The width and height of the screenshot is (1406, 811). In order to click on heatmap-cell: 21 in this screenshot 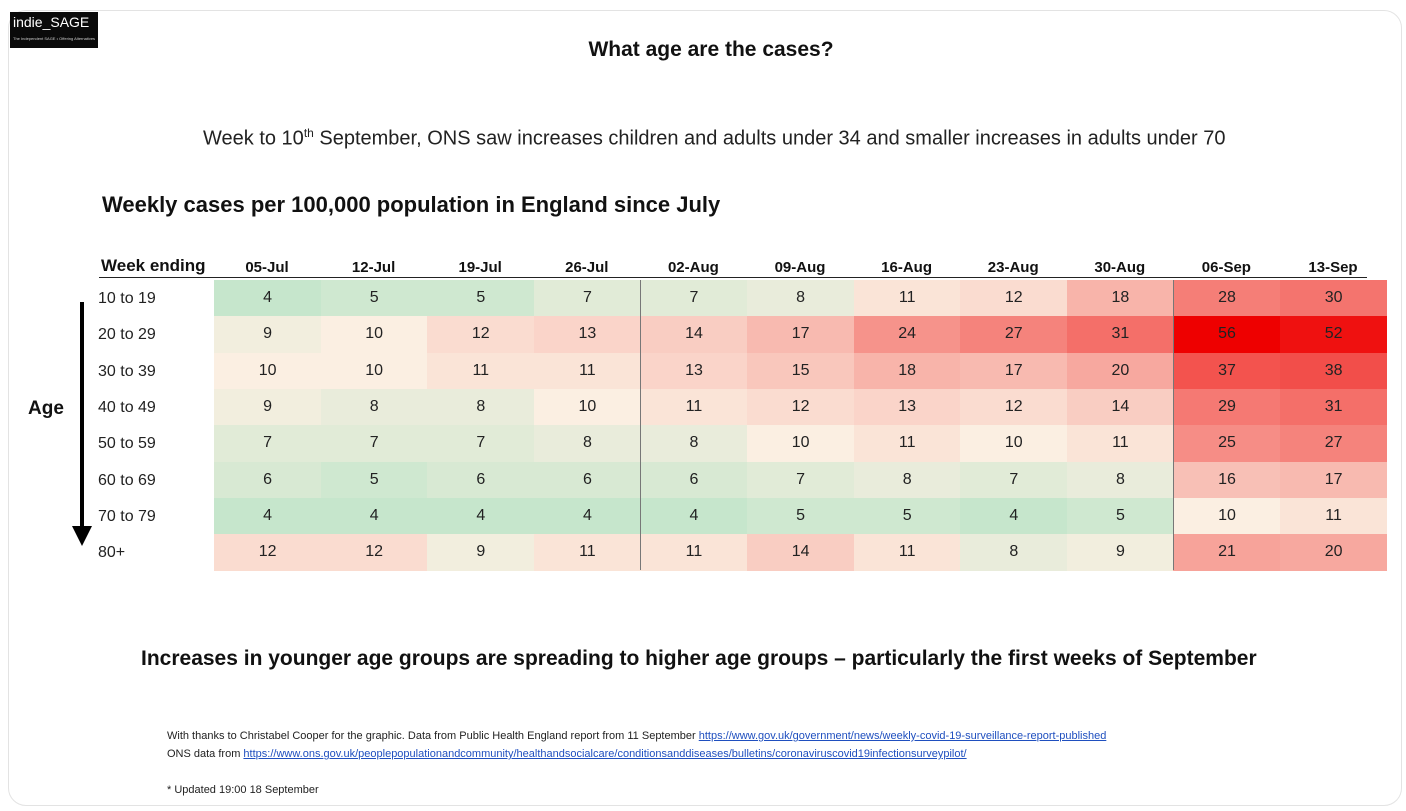, I will do `click(1227, 552)`.